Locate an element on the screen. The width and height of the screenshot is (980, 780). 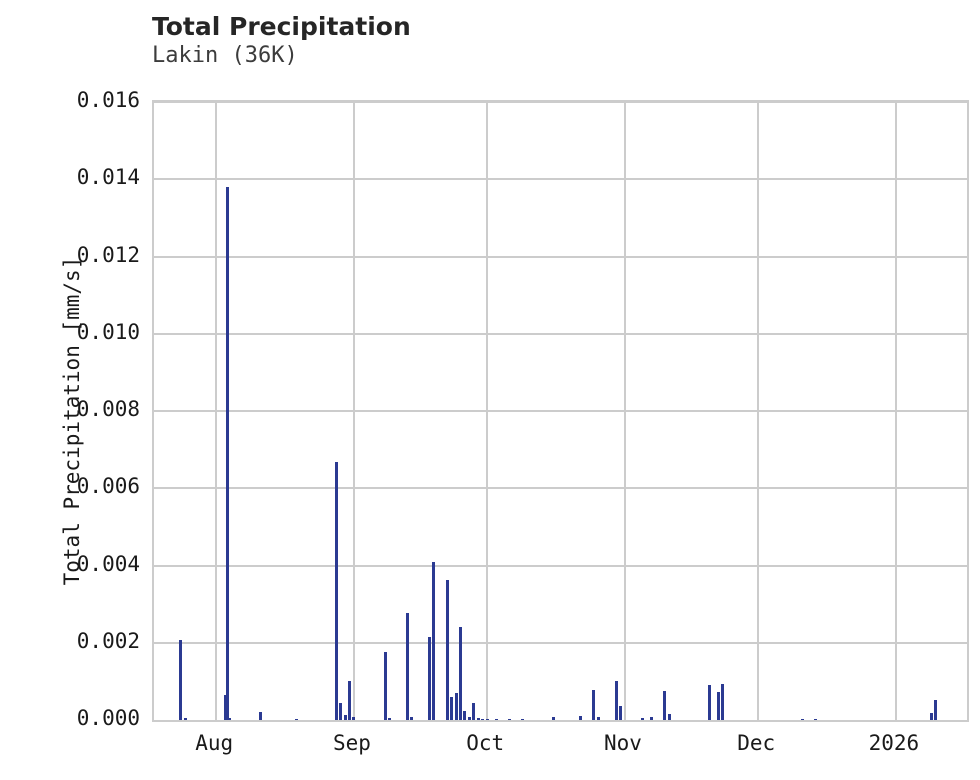
y-tick-label: 0.000 is located at coordinates (108, 718).